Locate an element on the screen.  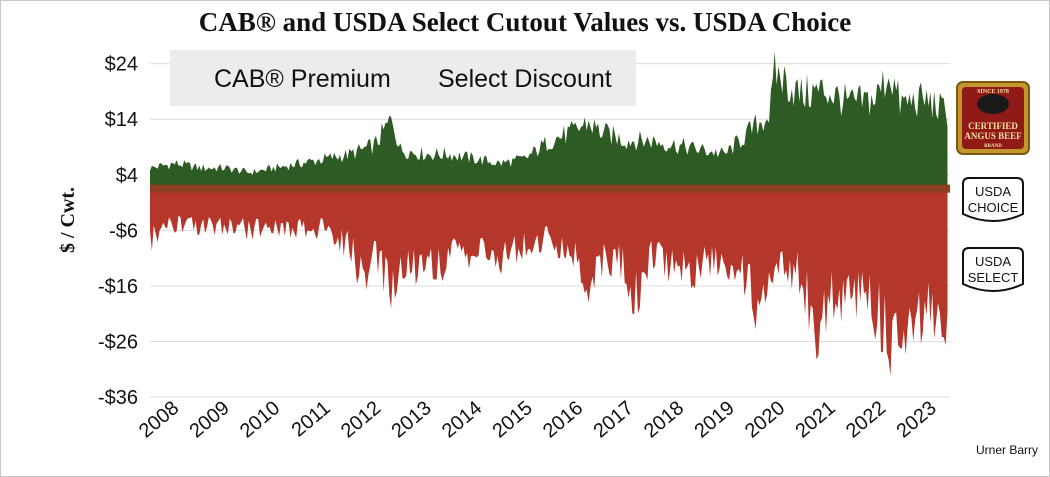
legend-swatch-cab-premium is located at coordinates (197, 79).